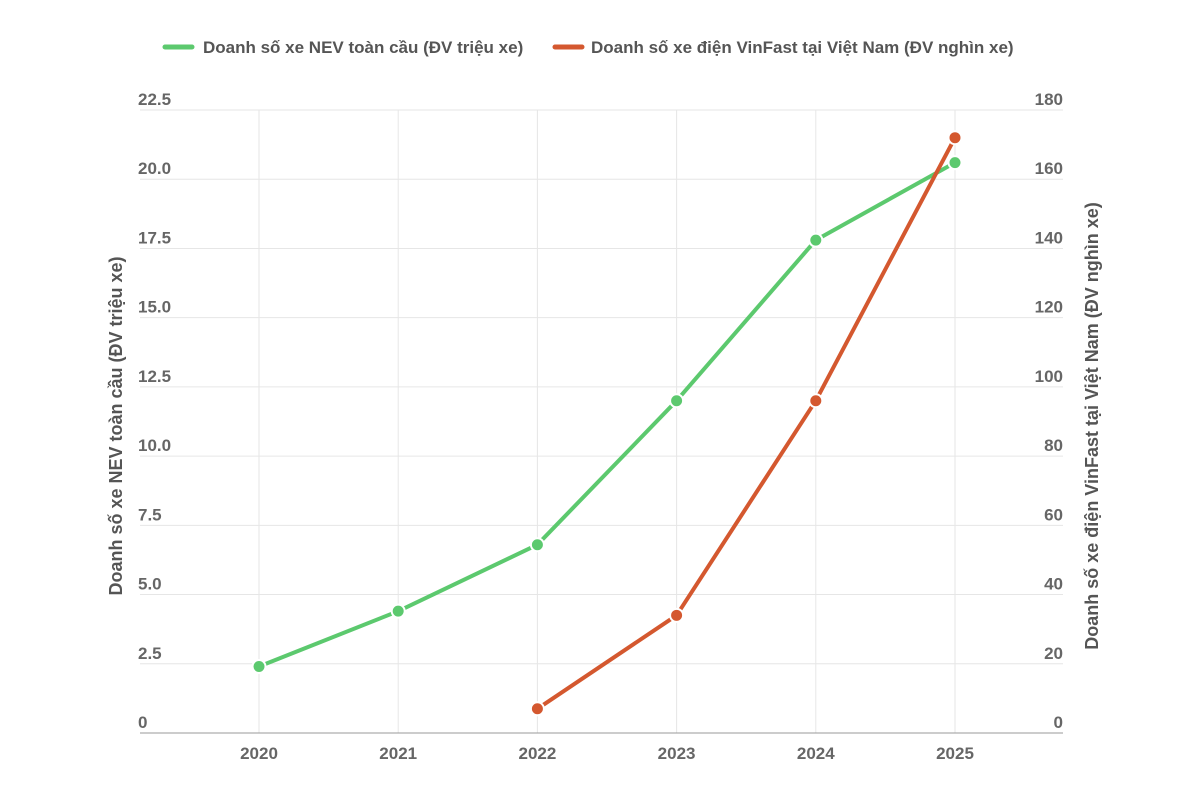  I want to click on y-left-tick-label: 12.5, so click(154, 376).